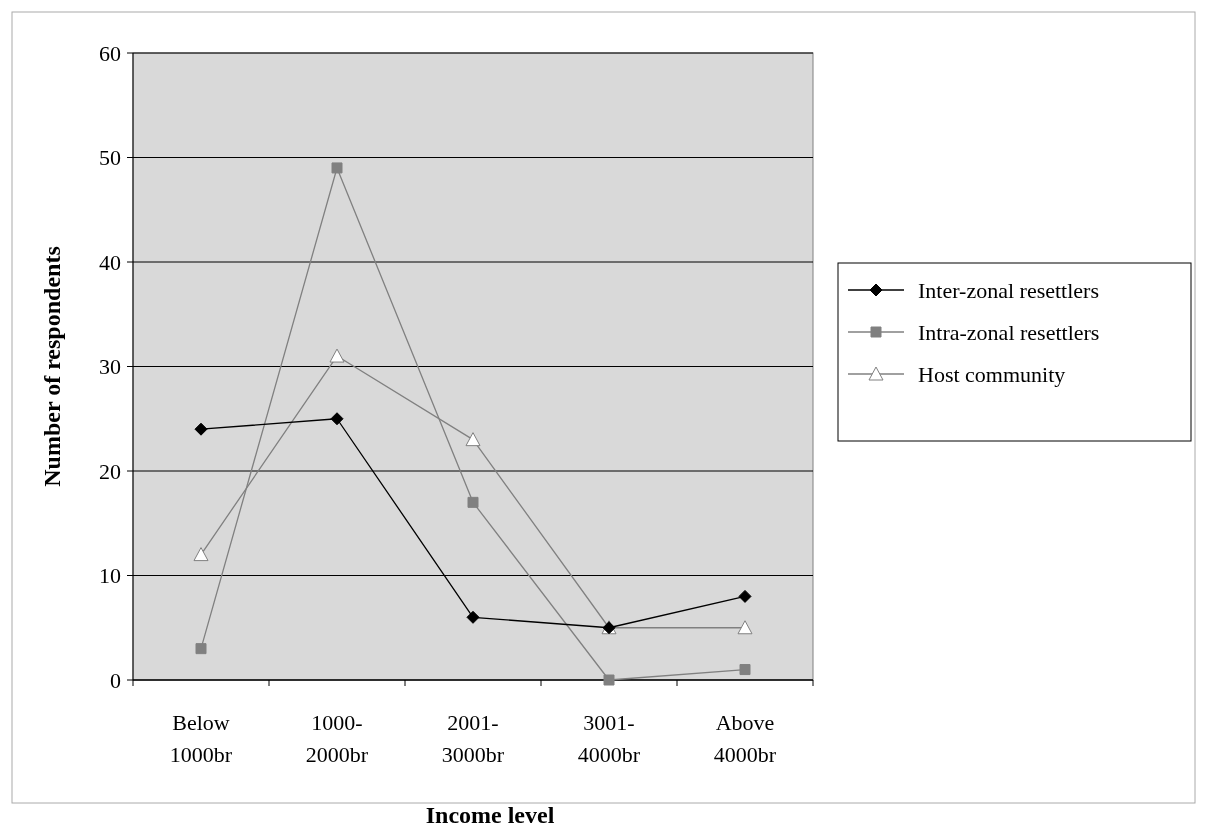 This screenshot has width=1213, height=833. Describe the element at coordinates (1008, 290) in the screenshot. I see `legend-label: Inter-zonal resettlers` at that location.